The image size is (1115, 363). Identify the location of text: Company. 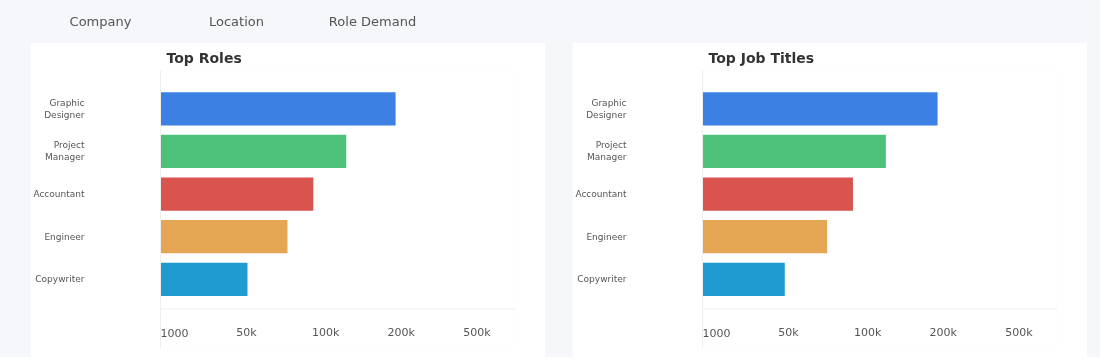
(100, 21).